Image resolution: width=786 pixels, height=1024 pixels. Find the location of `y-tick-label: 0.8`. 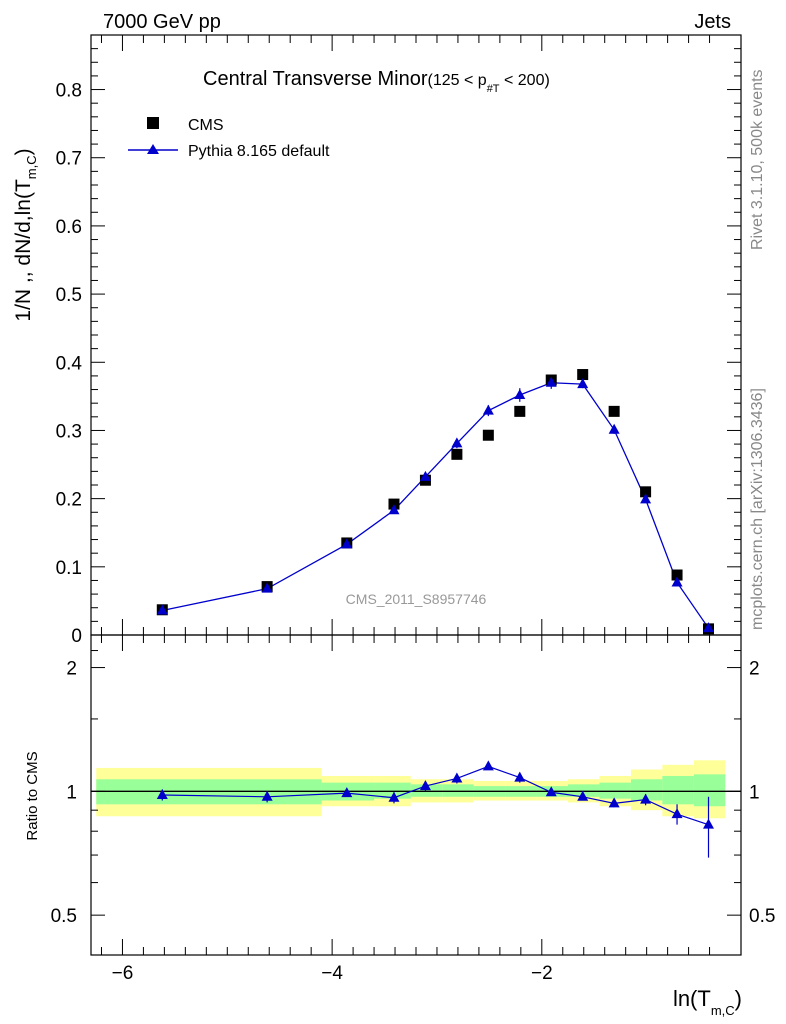

y-tick-label: 0.8 is located at coordinates (69, 91).